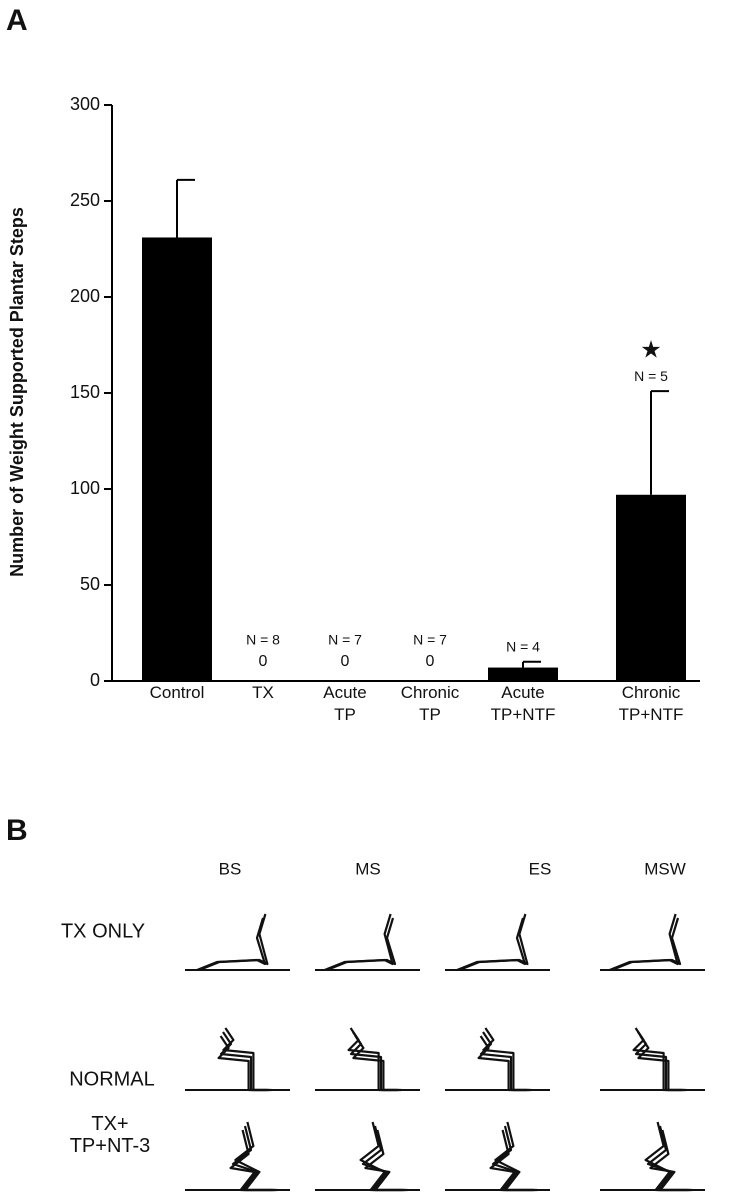  I want to click on n-label: N = 4, so click(523, 647).